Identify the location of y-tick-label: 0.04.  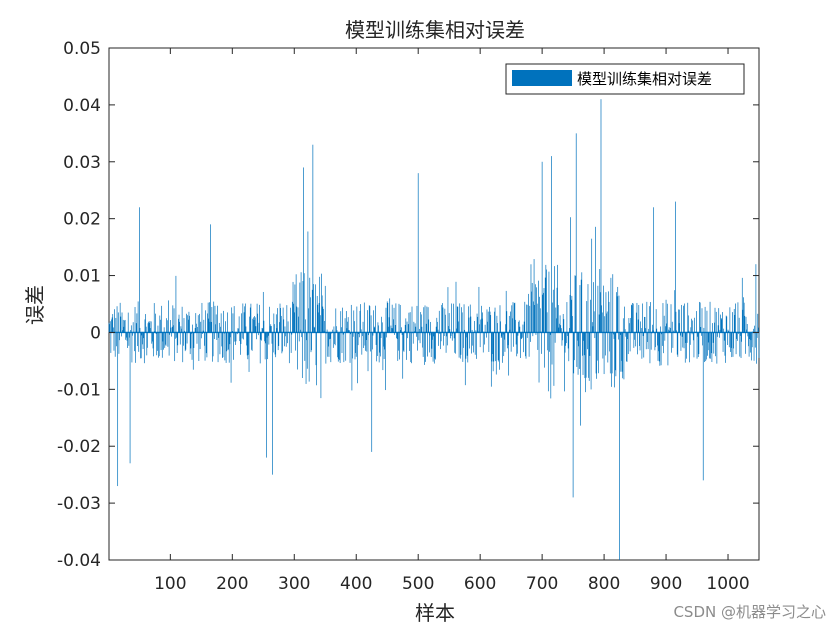
(82, 106).